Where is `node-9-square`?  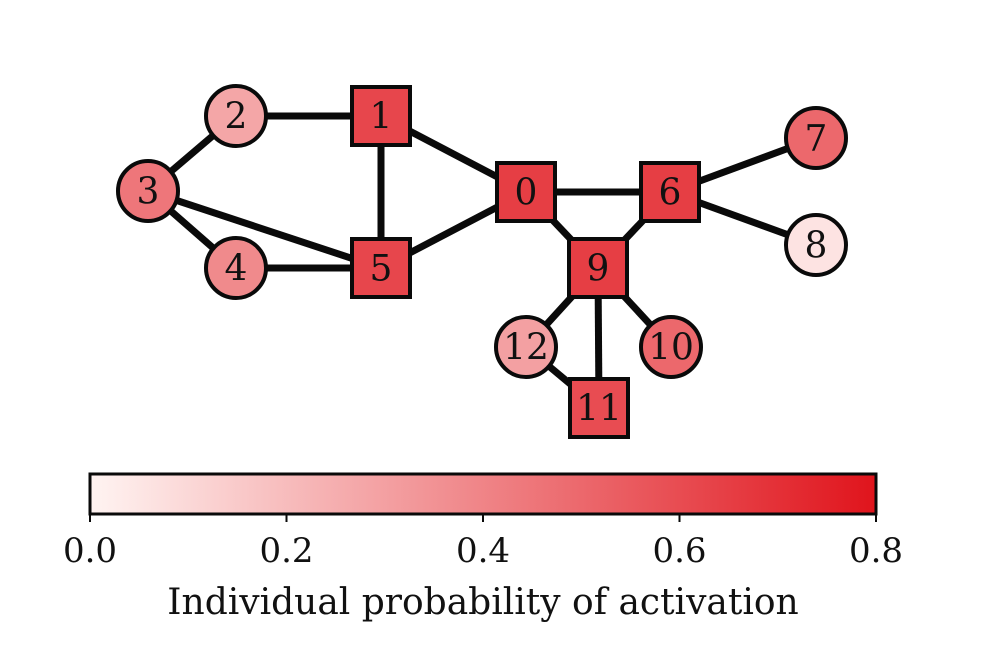
node-9-square is located at coordinates (598, 268).